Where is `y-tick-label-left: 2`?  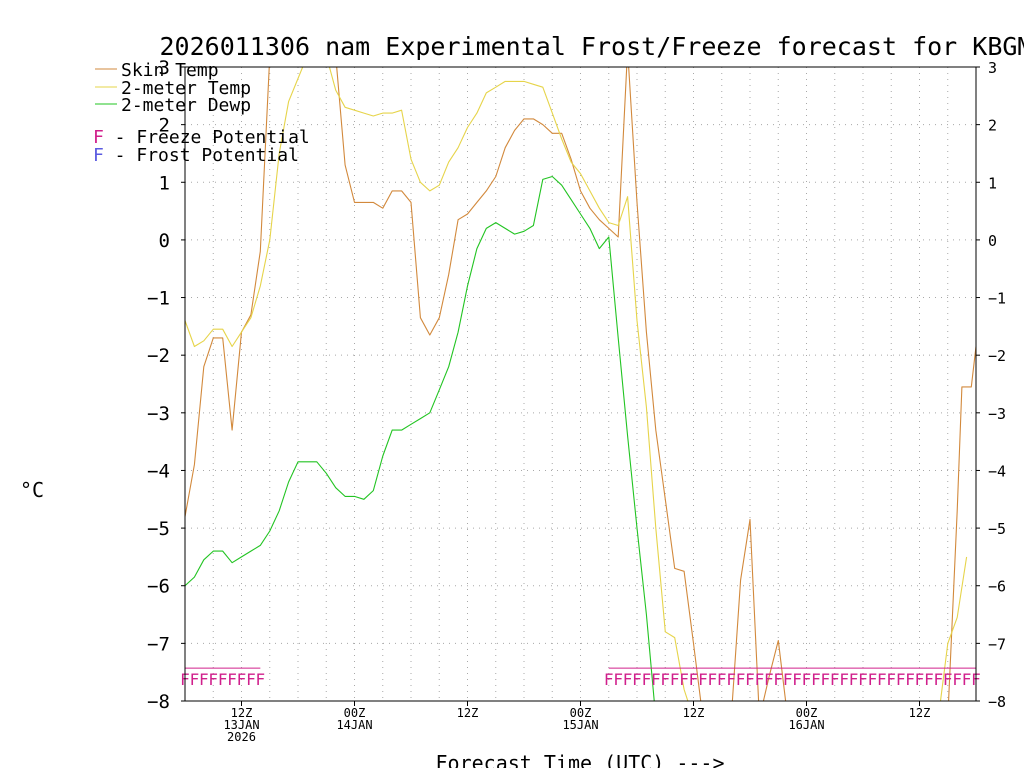 y-tick-label-left: 2 is located at coordinates (164, 126).